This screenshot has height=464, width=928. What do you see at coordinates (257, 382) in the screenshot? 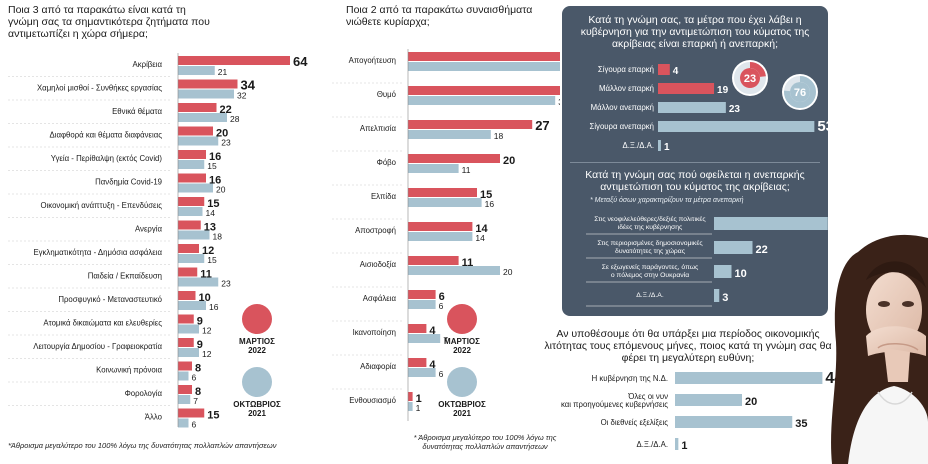
I see `legend-october-dot` at bounding box center [257, 382].